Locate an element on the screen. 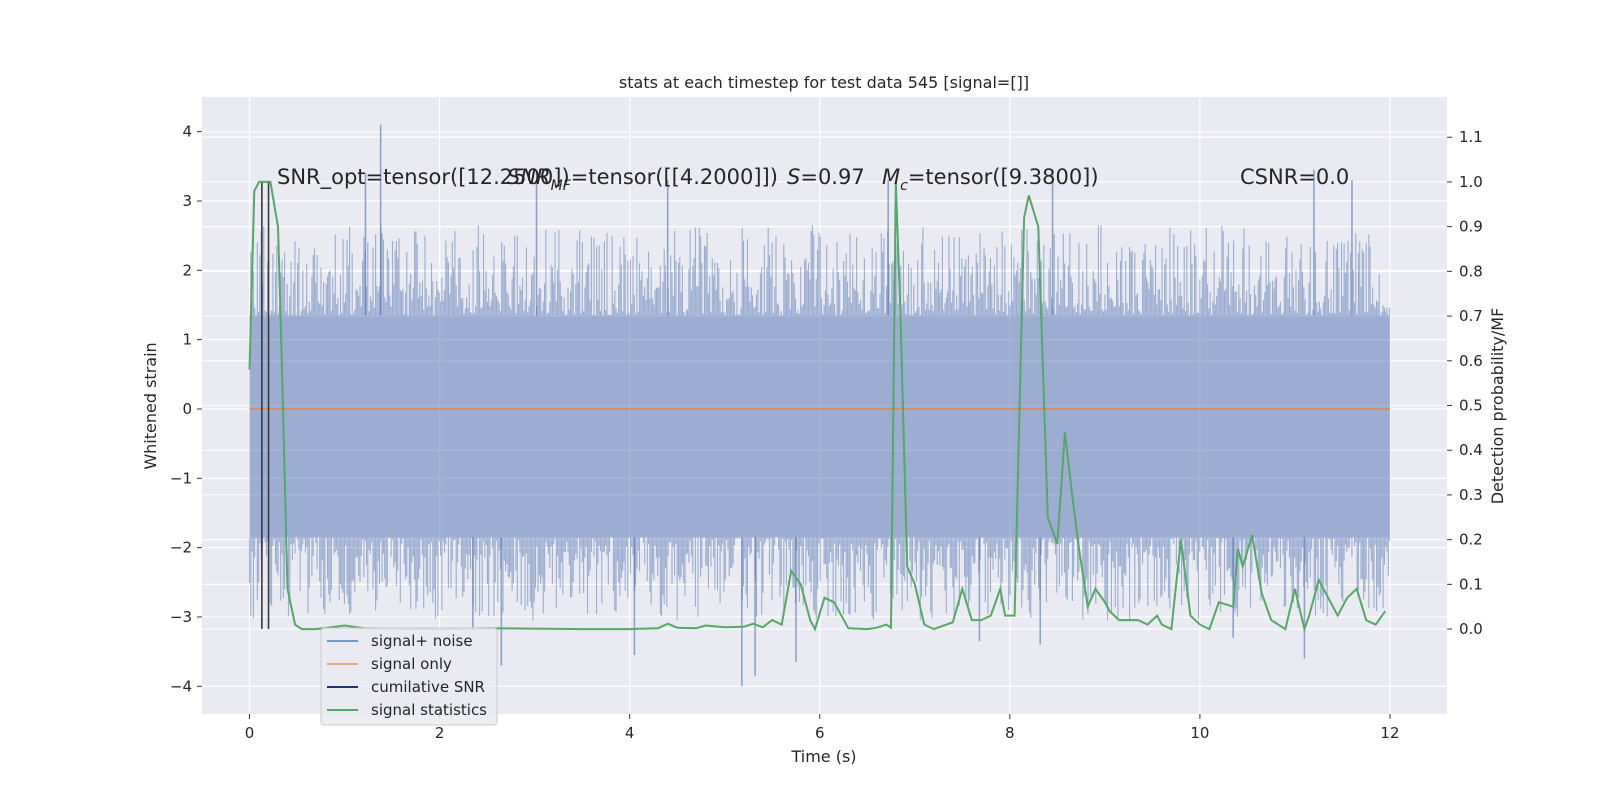 The height and width of the screenshot is (800, 1600). y2-tick-label: 0.5 is located at coordinates (1471, 406).